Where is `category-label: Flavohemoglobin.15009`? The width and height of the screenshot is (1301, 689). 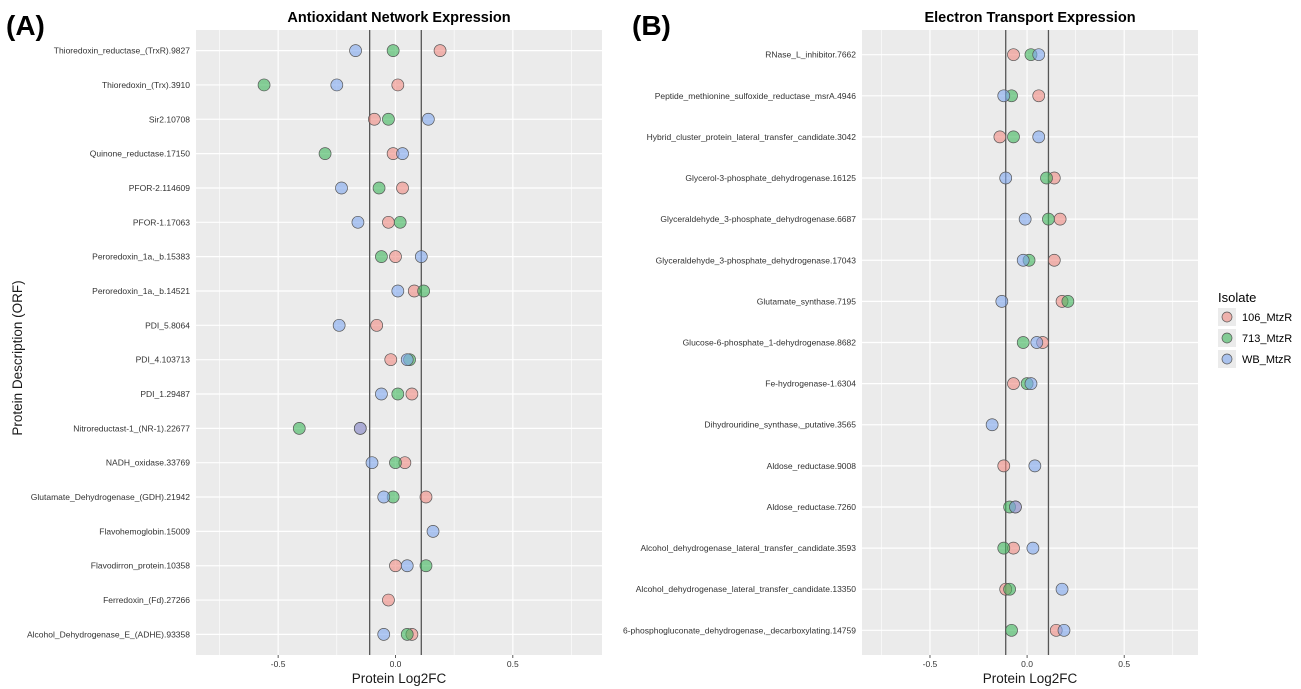 category-label: Flavohemoglobin.15009 is located at coordinates (144, 531).